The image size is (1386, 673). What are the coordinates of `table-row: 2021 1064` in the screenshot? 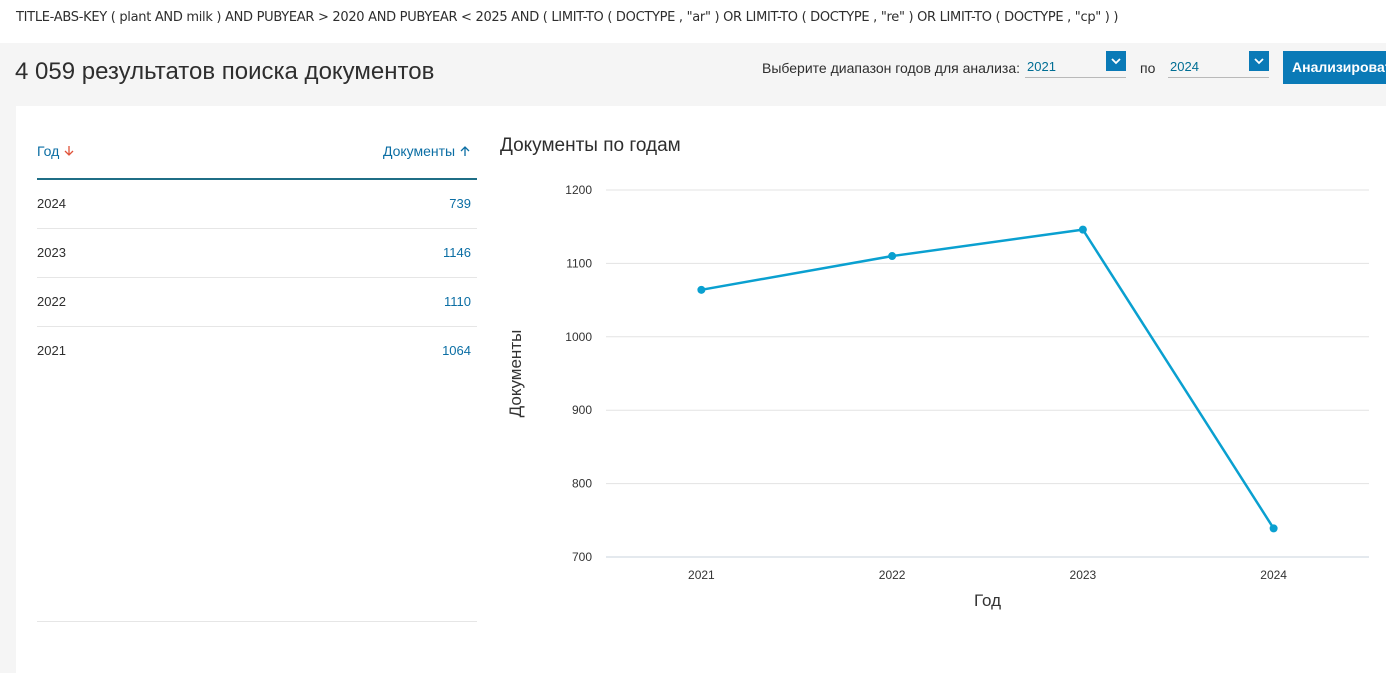 It's located at (257, 350).